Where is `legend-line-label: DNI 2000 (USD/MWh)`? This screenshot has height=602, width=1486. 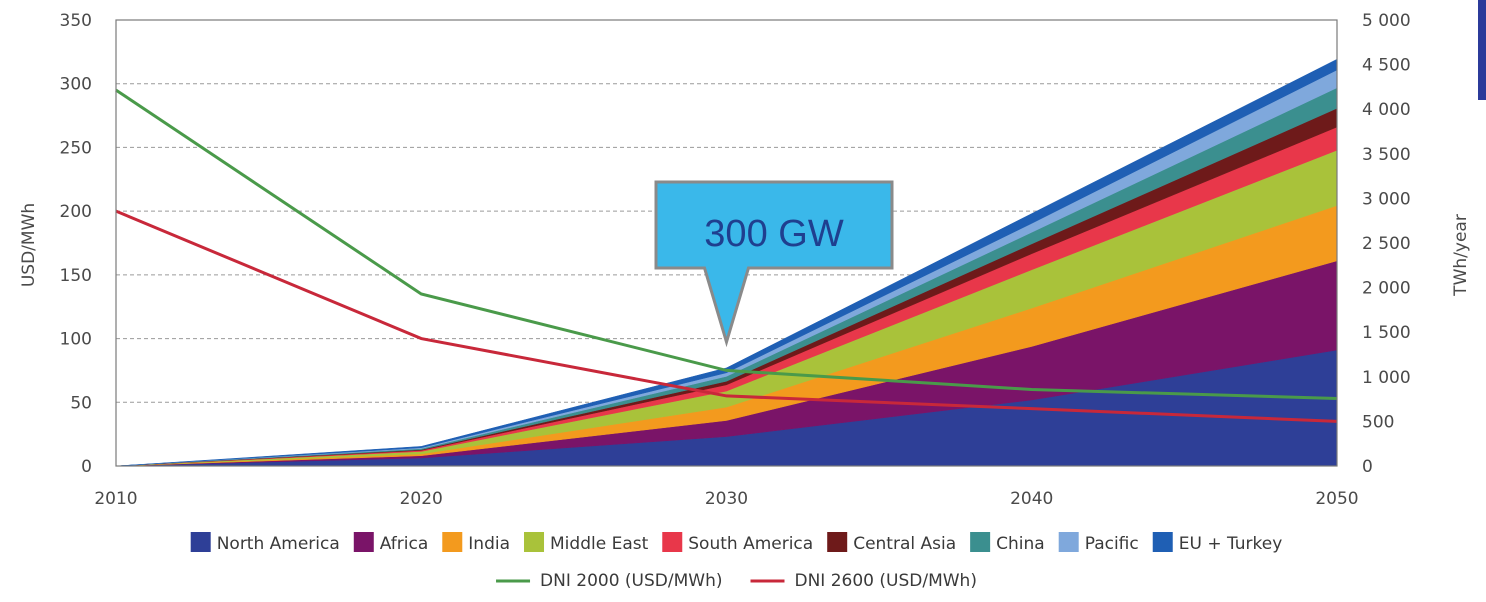 legend-line-label: DNI 2000 (USD/MWh) is located at coordinates (631, 581).